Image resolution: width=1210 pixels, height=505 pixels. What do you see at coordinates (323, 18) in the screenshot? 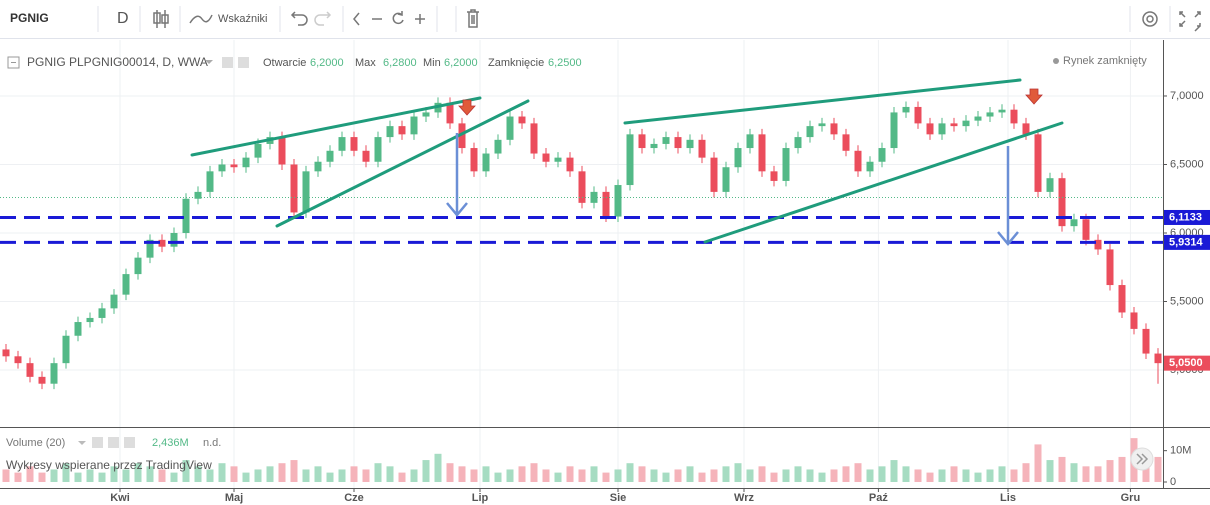
I see `redo` at bounding box center [323, 18].